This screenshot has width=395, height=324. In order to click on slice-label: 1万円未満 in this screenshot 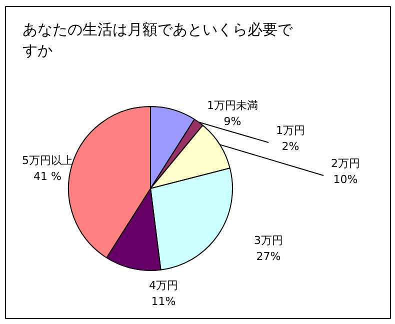, I will do `click(232, 105)`.